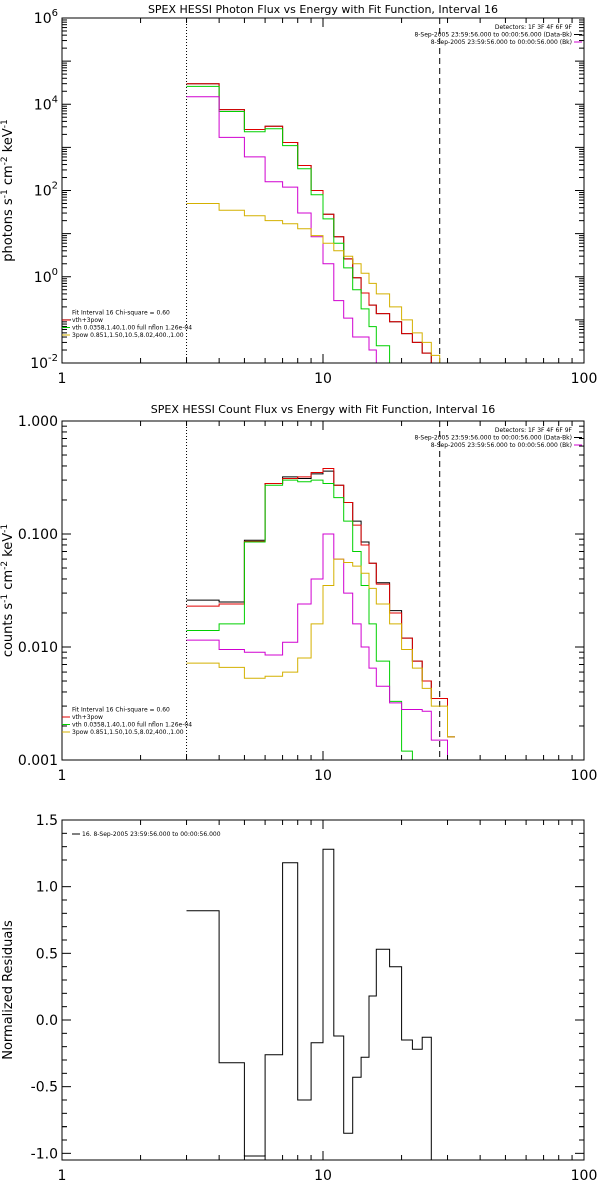 The height and width of the screenshot is (1200, 600). Describe the element at coordinates (44, 1088) in the screenshot. I see `y-tick-label: -0.5` at that location.